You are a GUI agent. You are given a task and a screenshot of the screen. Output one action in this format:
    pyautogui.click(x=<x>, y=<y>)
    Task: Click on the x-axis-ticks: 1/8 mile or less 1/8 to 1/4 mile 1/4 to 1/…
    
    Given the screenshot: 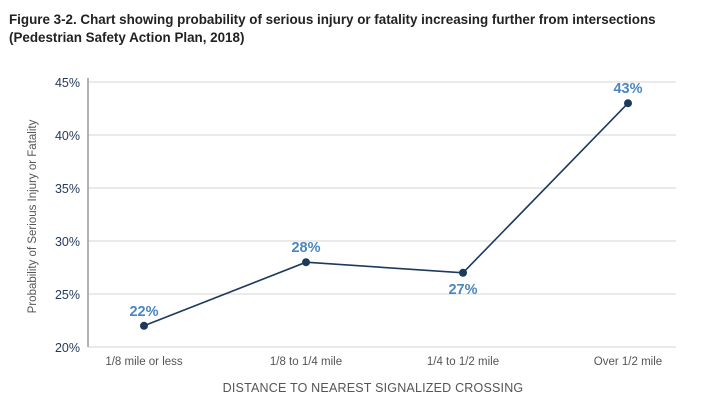 What is the action you would take?
    pyautogui.click(x=383, y=362)
    